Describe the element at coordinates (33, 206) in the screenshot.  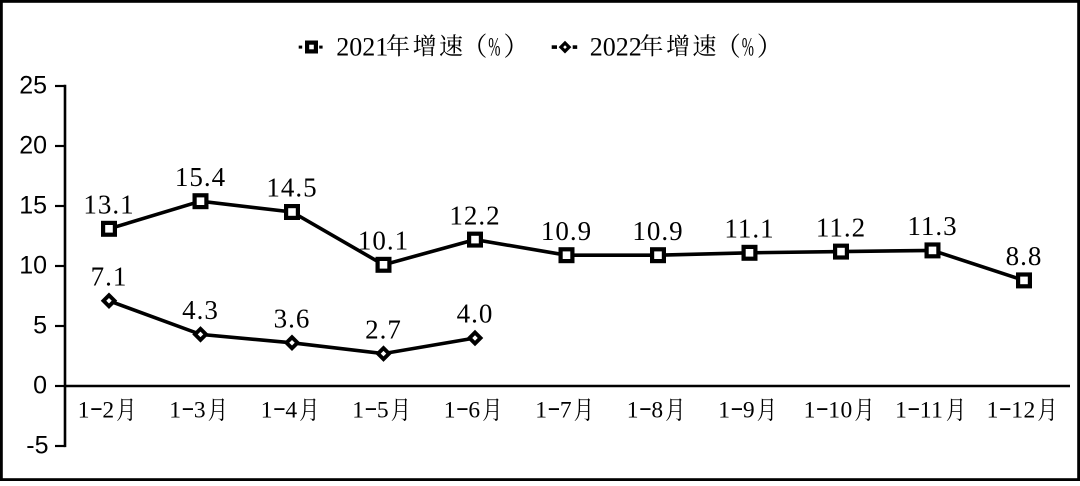
I see `svg-text: 15` at that location.